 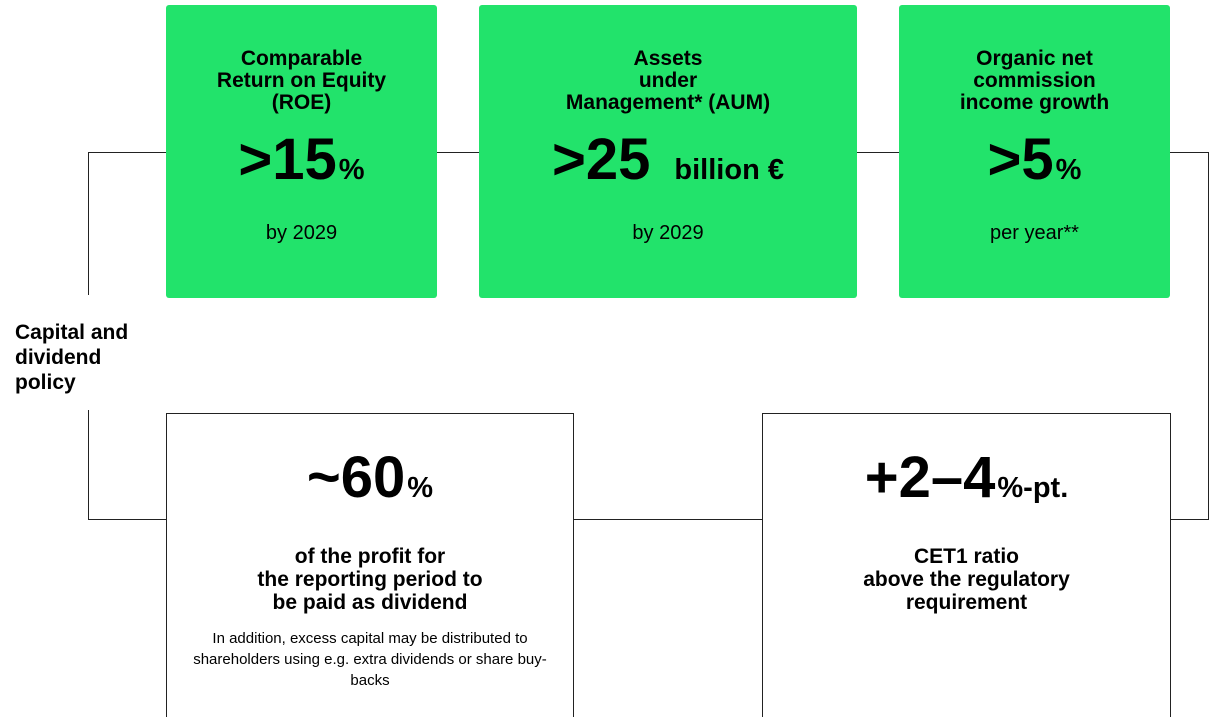 I want to click on target-title: Assets under Management* (AUM), so click(x=668, y=88).